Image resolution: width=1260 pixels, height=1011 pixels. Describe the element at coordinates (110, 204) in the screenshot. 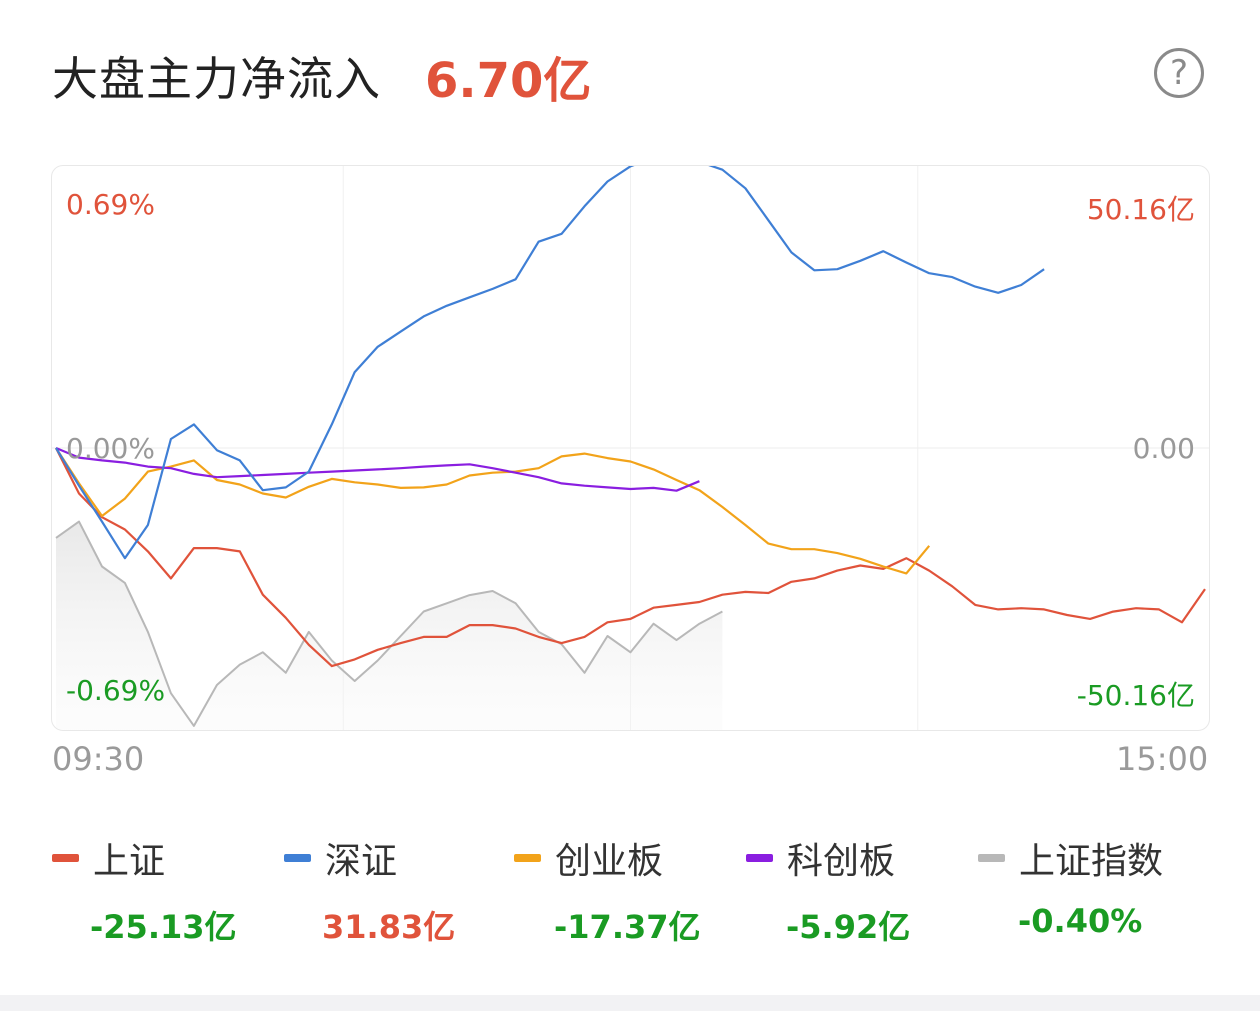

I see `left-axis-top-label: 0.69%` at that location.